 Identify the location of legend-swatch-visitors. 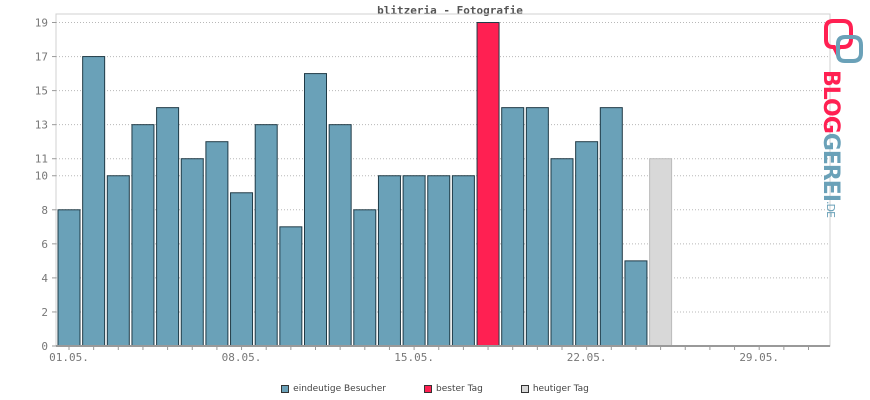
(285, 389).